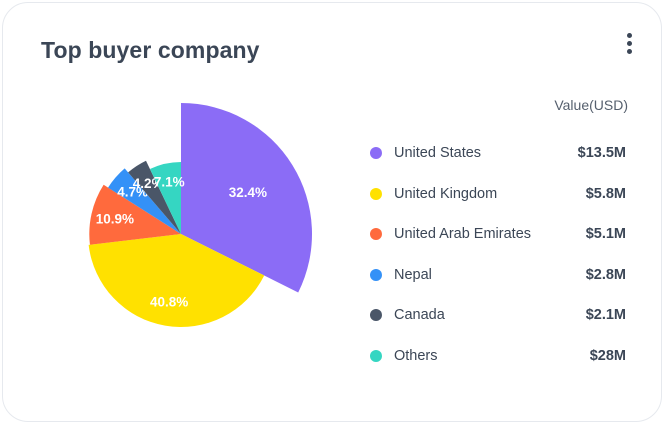  I want to click on legend-item: United Arab Emirates $5.1M, so click(498, 234).